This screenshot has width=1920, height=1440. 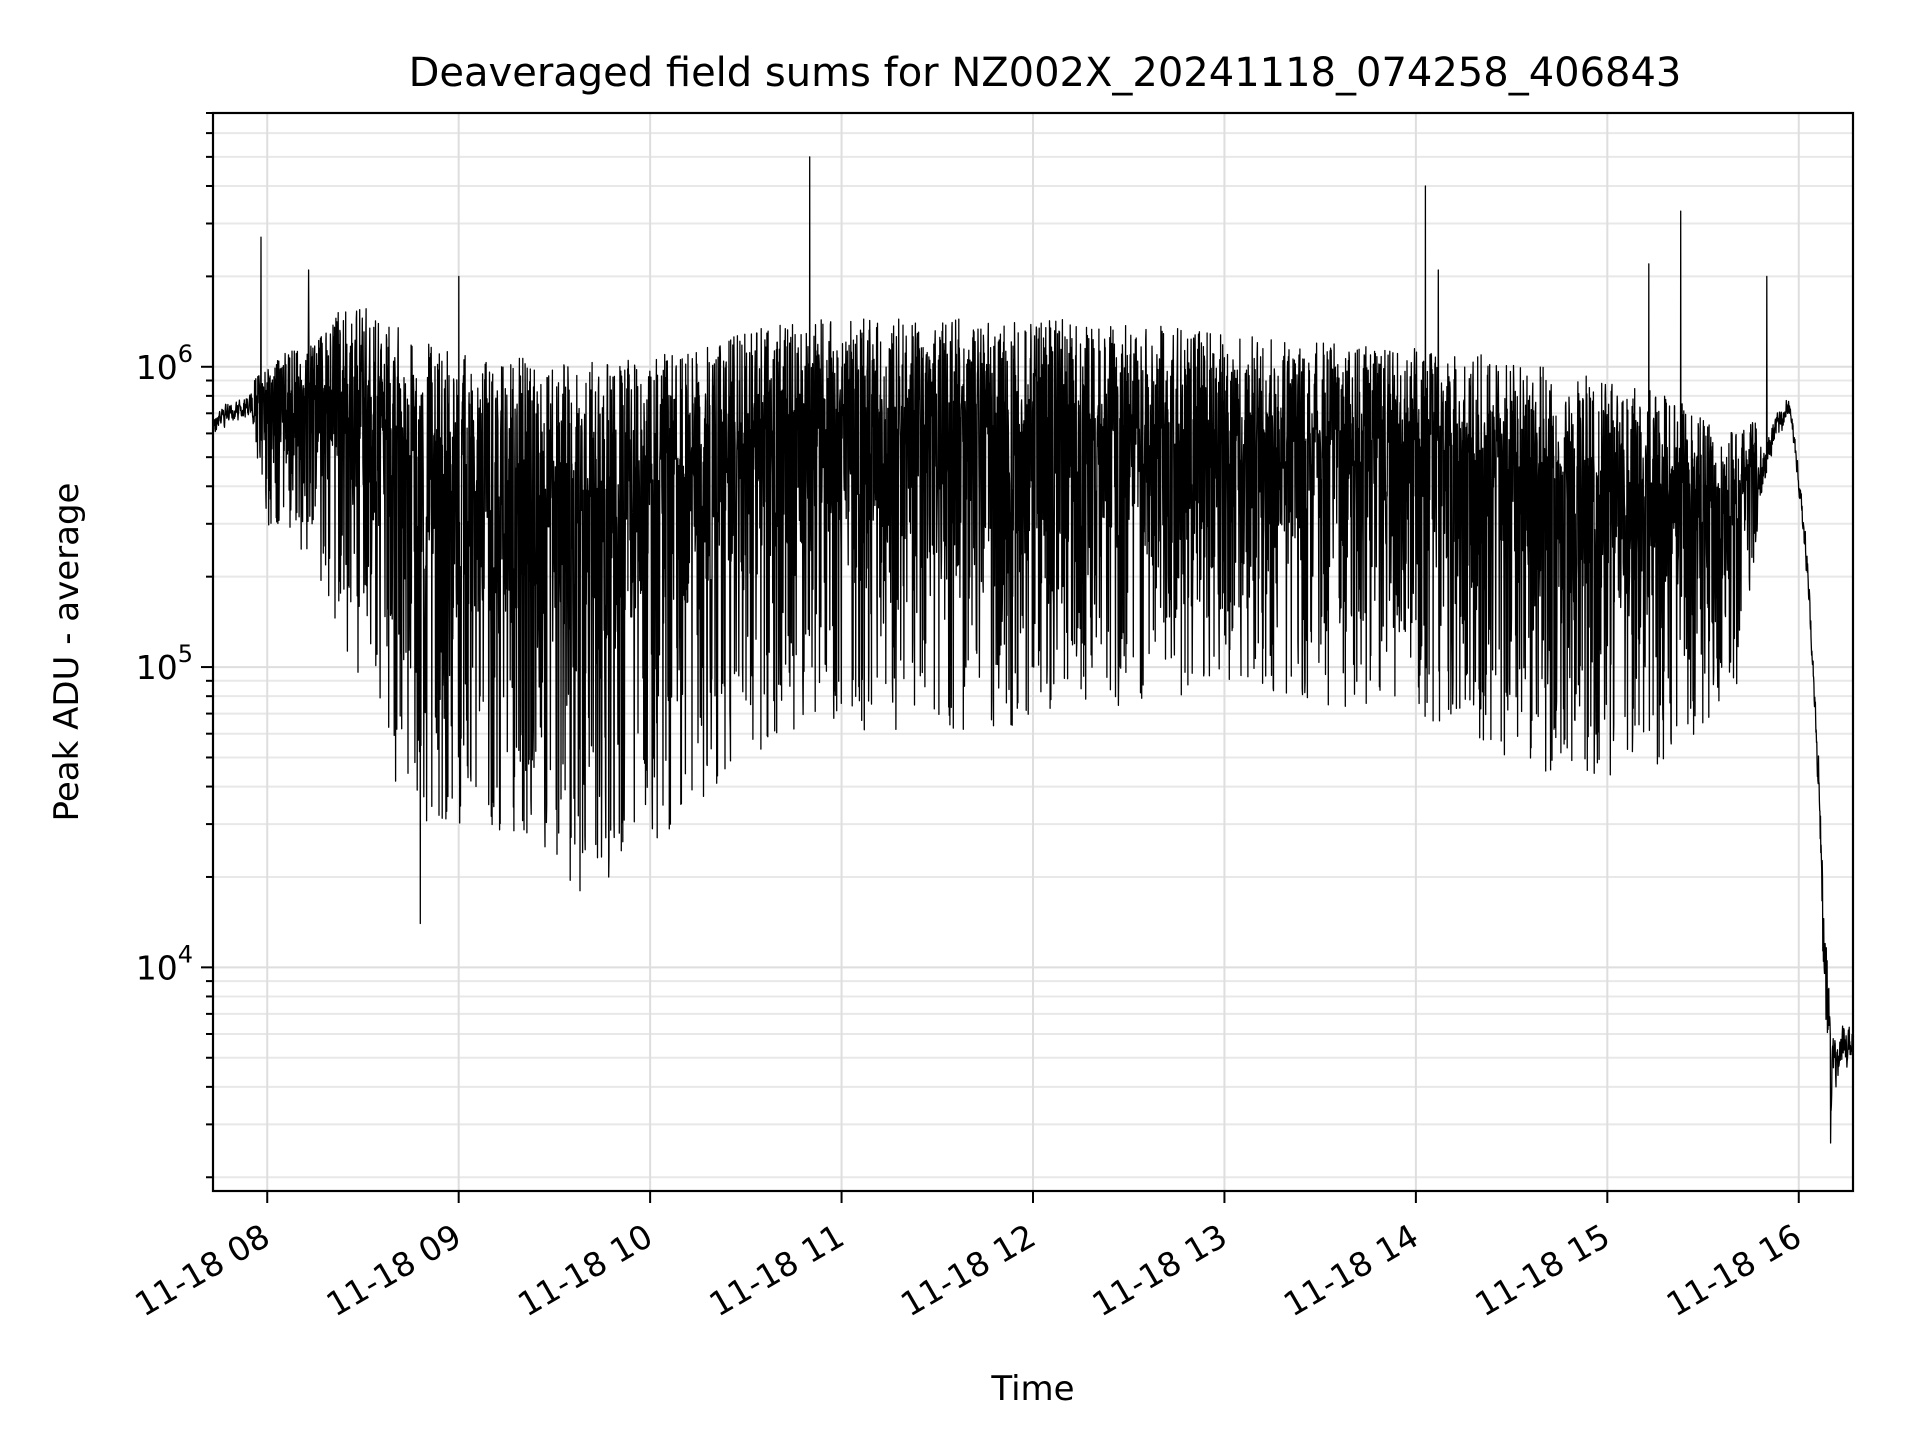 What do you see at coordinates (67, 652) in the screenshot?
I see `y-axis-label: Peak ADU - average` at bounding box center [67, 652].